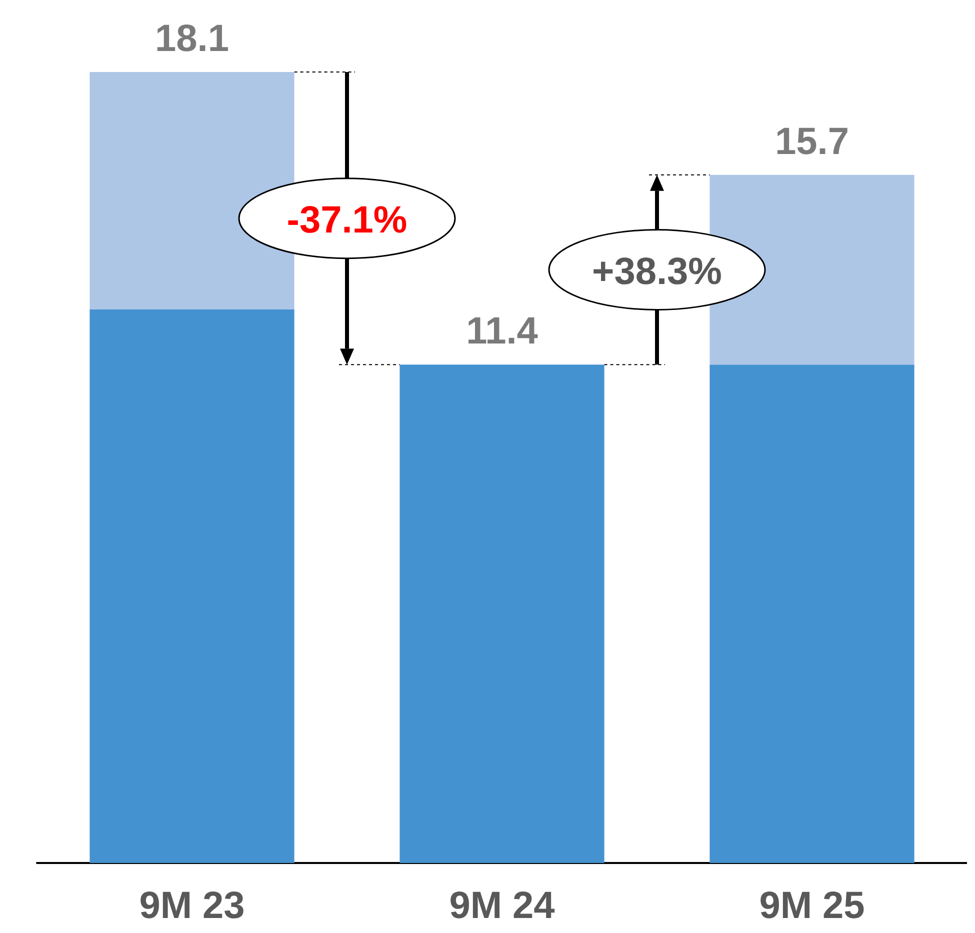  What do you see at coordinates (657, 271) in the screenshot?
I see `annotation: +38.3%` at bounding box center [657, 271].